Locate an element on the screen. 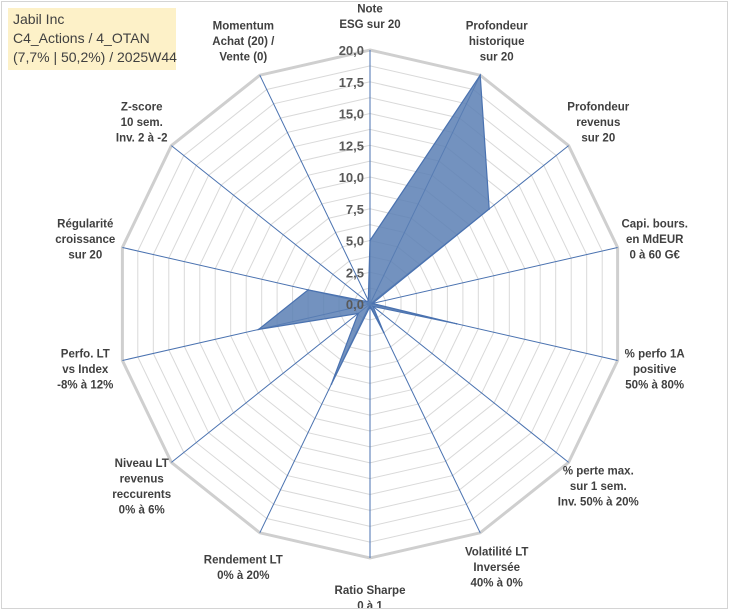 This screenshot has width=729, height=610. axis-label: % perte max. sur 1 sem. Inv. 50% à 20% is located at coordinates (598, 487).